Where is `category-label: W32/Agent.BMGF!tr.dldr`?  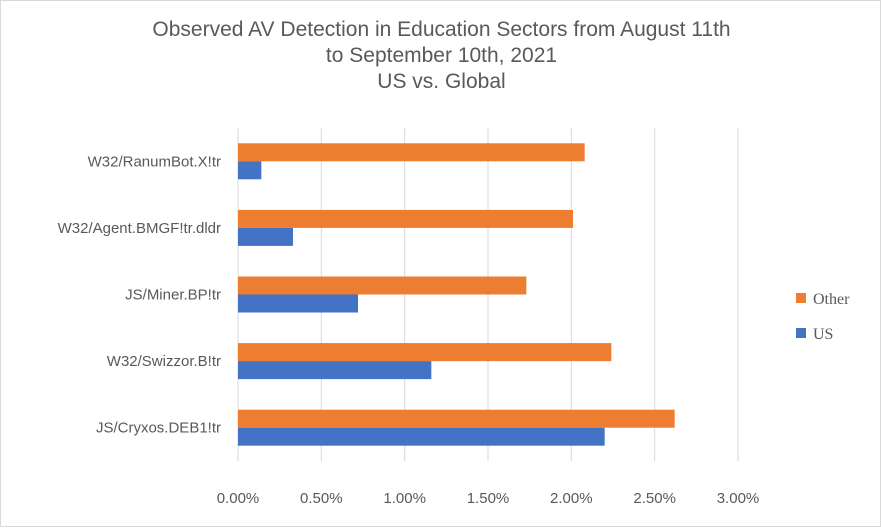 category-label: W32/Agent.BMGF!tr.dldr is located at coordinates (139, 228).